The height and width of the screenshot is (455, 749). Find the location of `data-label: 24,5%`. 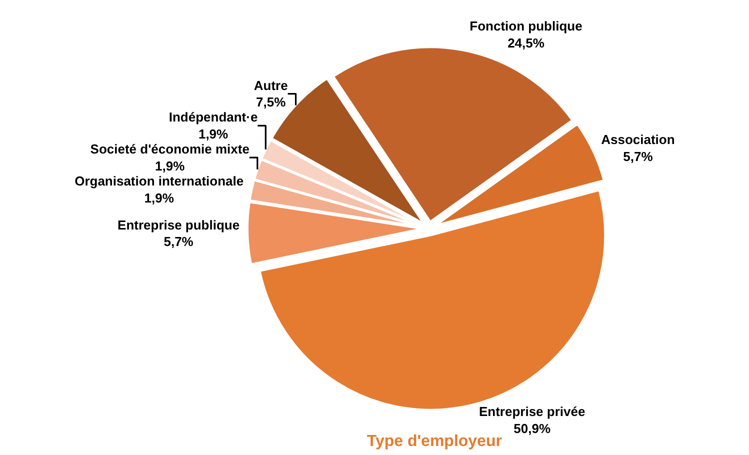

data-label: 24,5% is located at coordinates (526, 42).